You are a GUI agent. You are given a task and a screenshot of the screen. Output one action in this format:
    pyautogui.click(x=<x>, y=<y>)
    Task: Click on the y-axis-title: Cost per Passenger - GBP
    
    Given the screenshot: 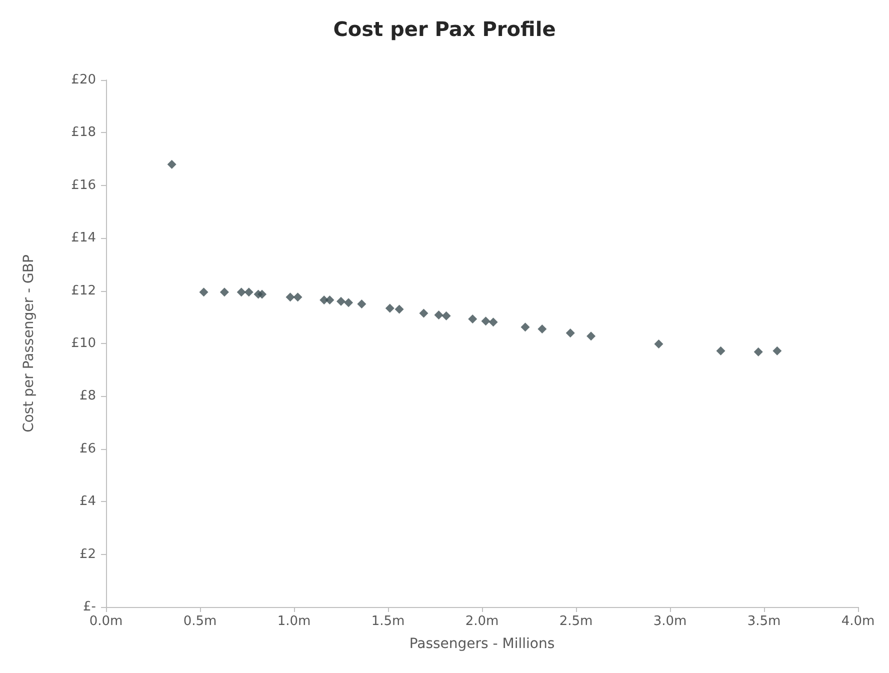 What is the action you would take?
    pyautogui.click(x=29, y=343)
    